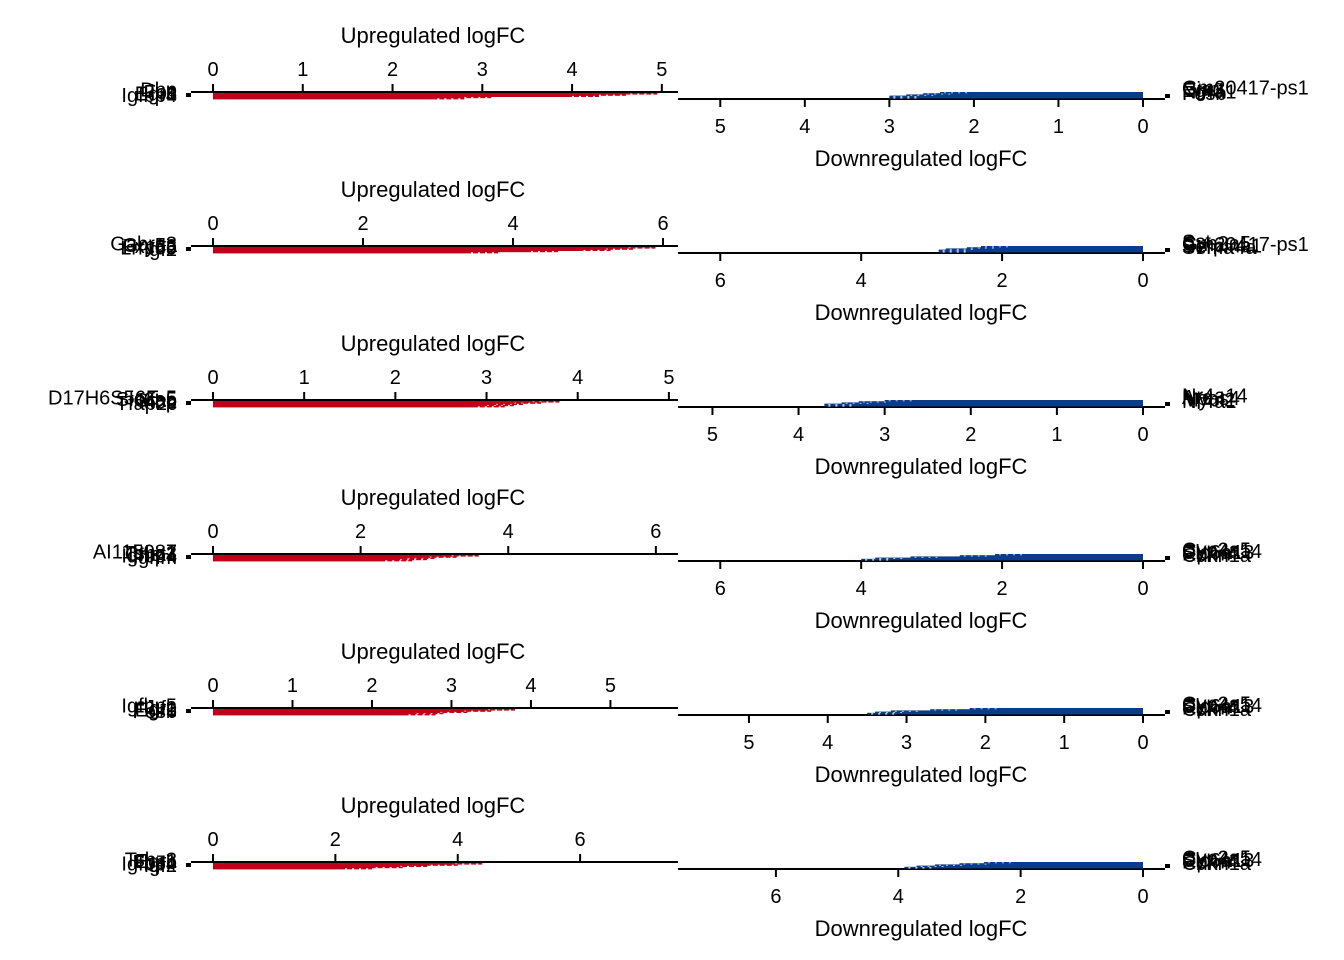 Image resolution: width=1344 pixels, height=960 pixels. Describe the element at coordinates (160, 250) in the screenshot. I see `up-gene-label: Igf2` at that location.